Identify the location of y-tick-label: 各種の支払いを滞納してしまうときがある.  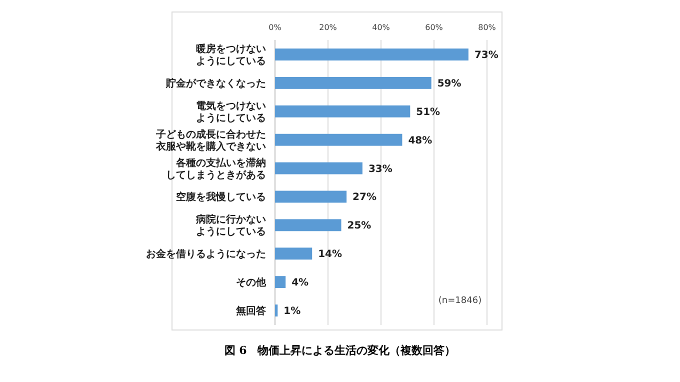
(216, 168).